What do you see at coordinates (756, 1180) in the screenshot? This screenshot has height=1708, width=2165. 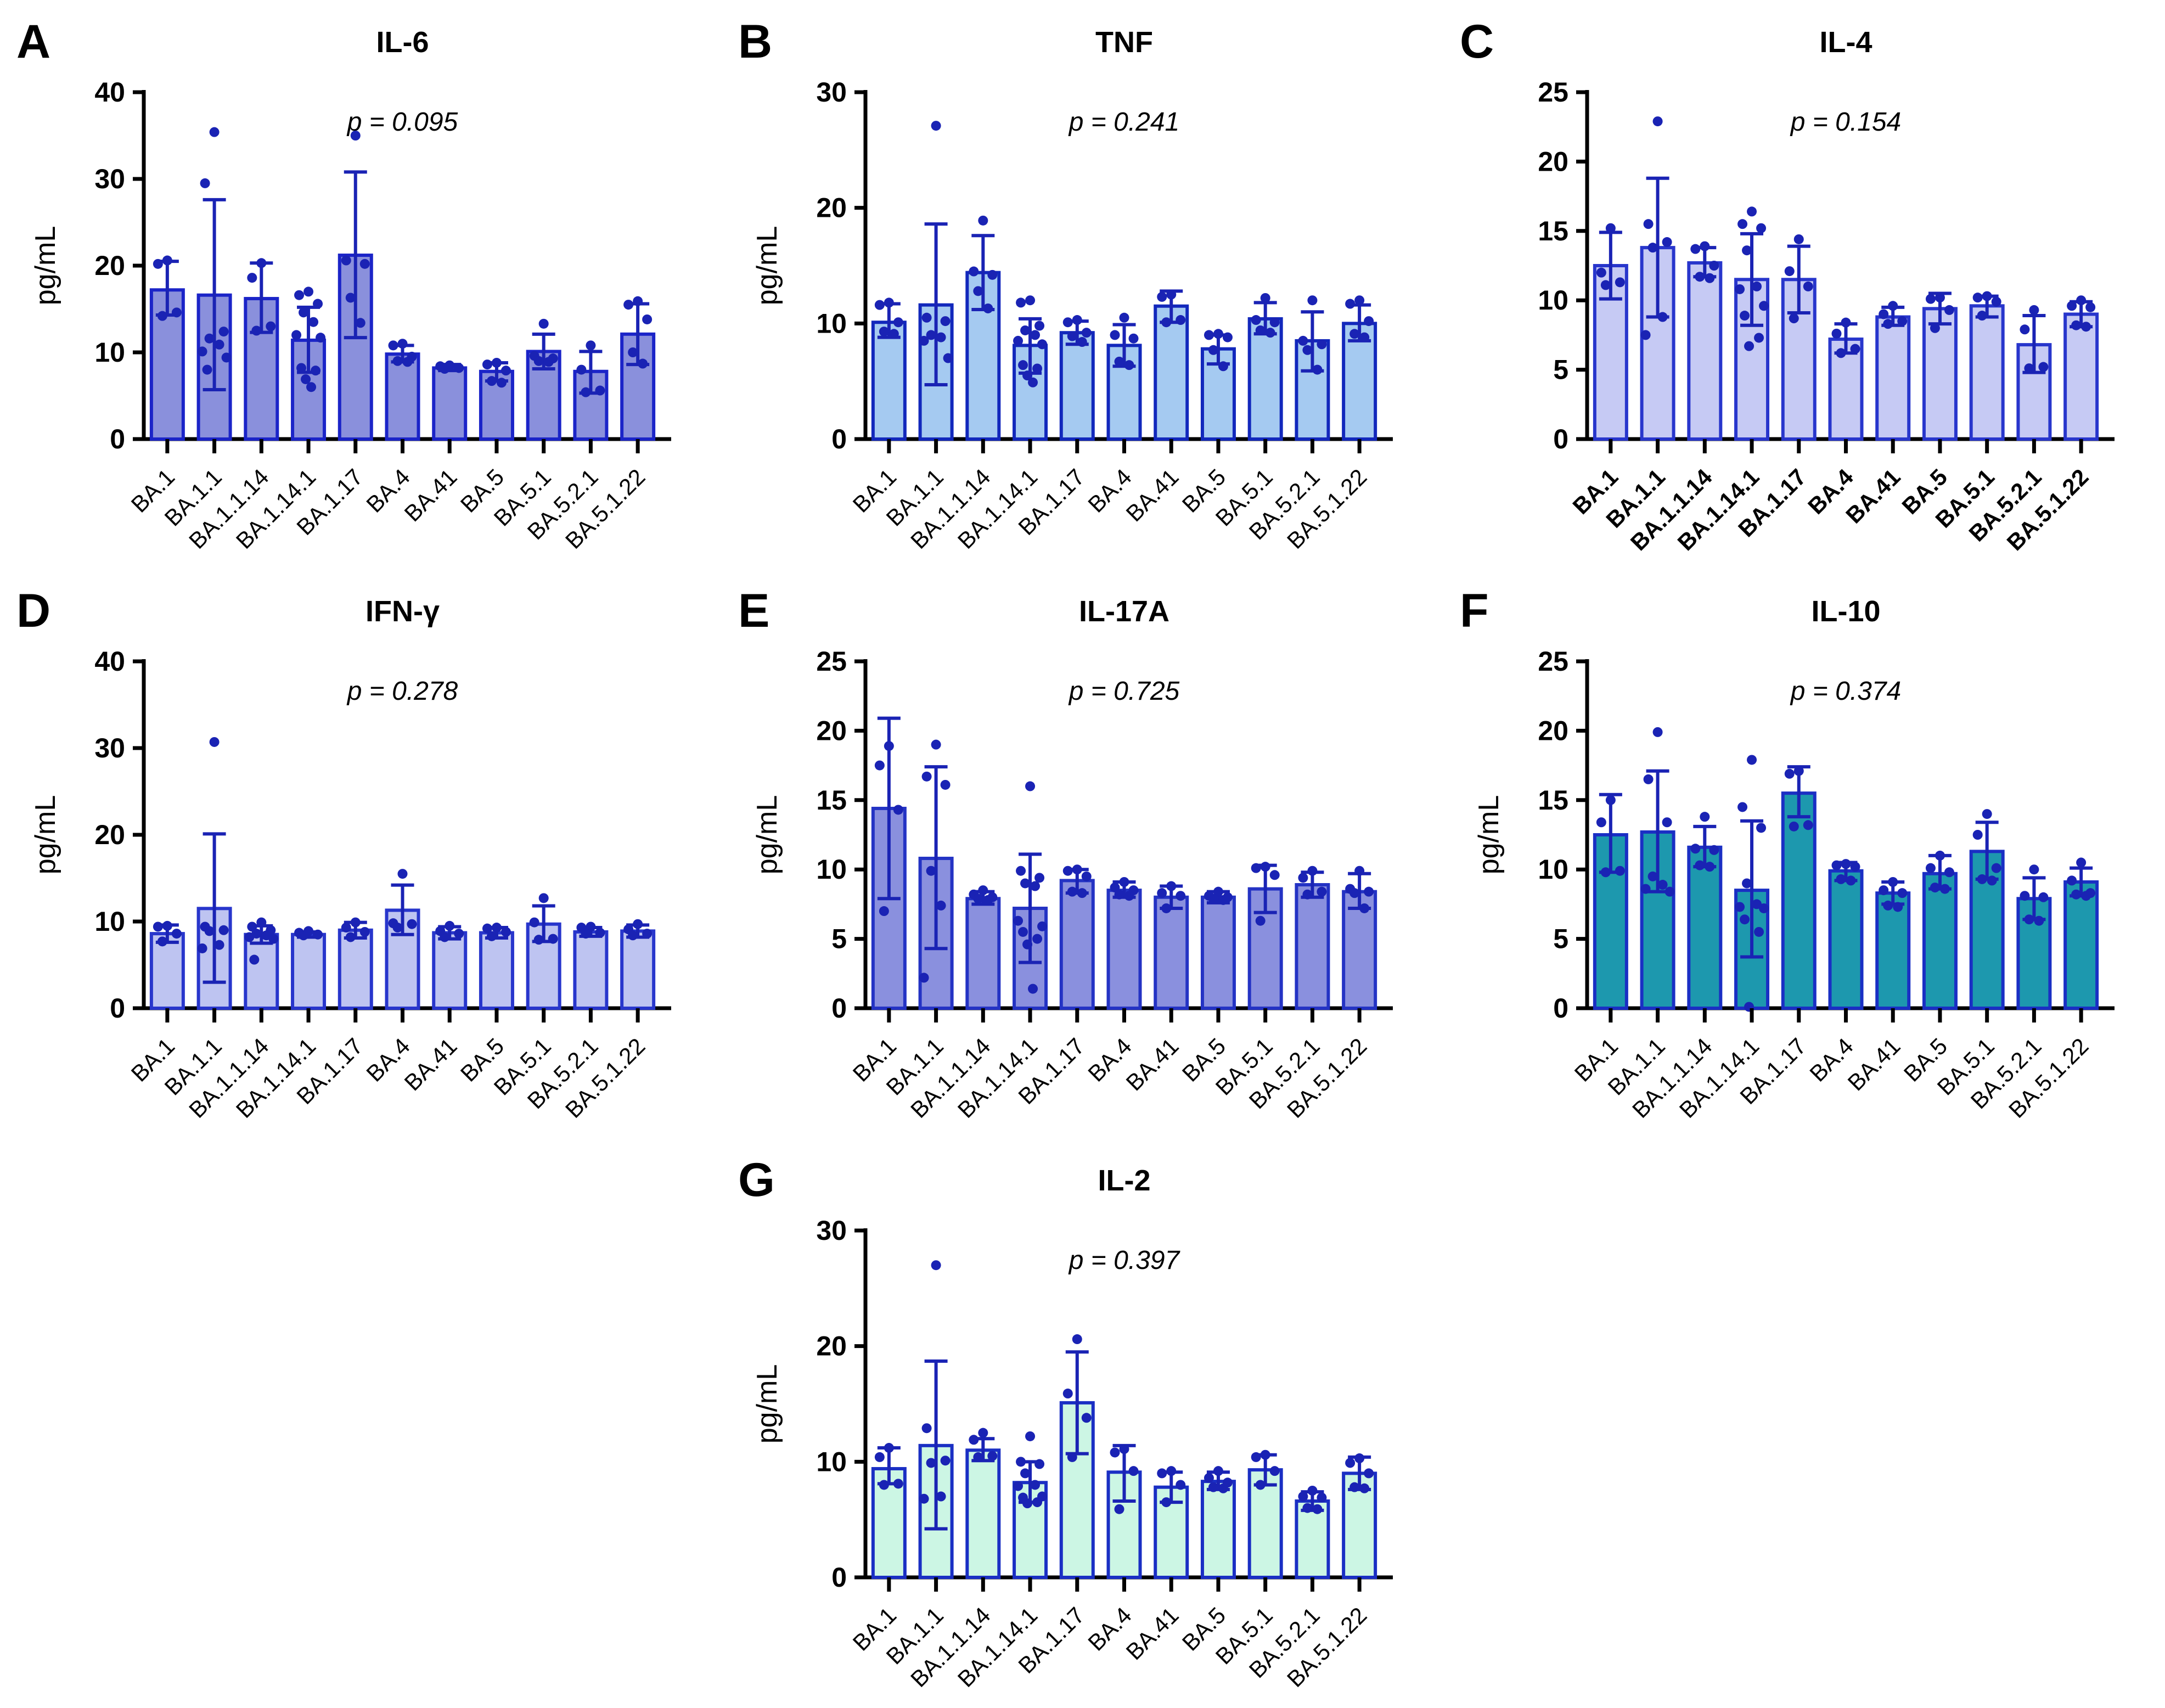 I see `panel-letter: G` at bounding box center [756, 1180].